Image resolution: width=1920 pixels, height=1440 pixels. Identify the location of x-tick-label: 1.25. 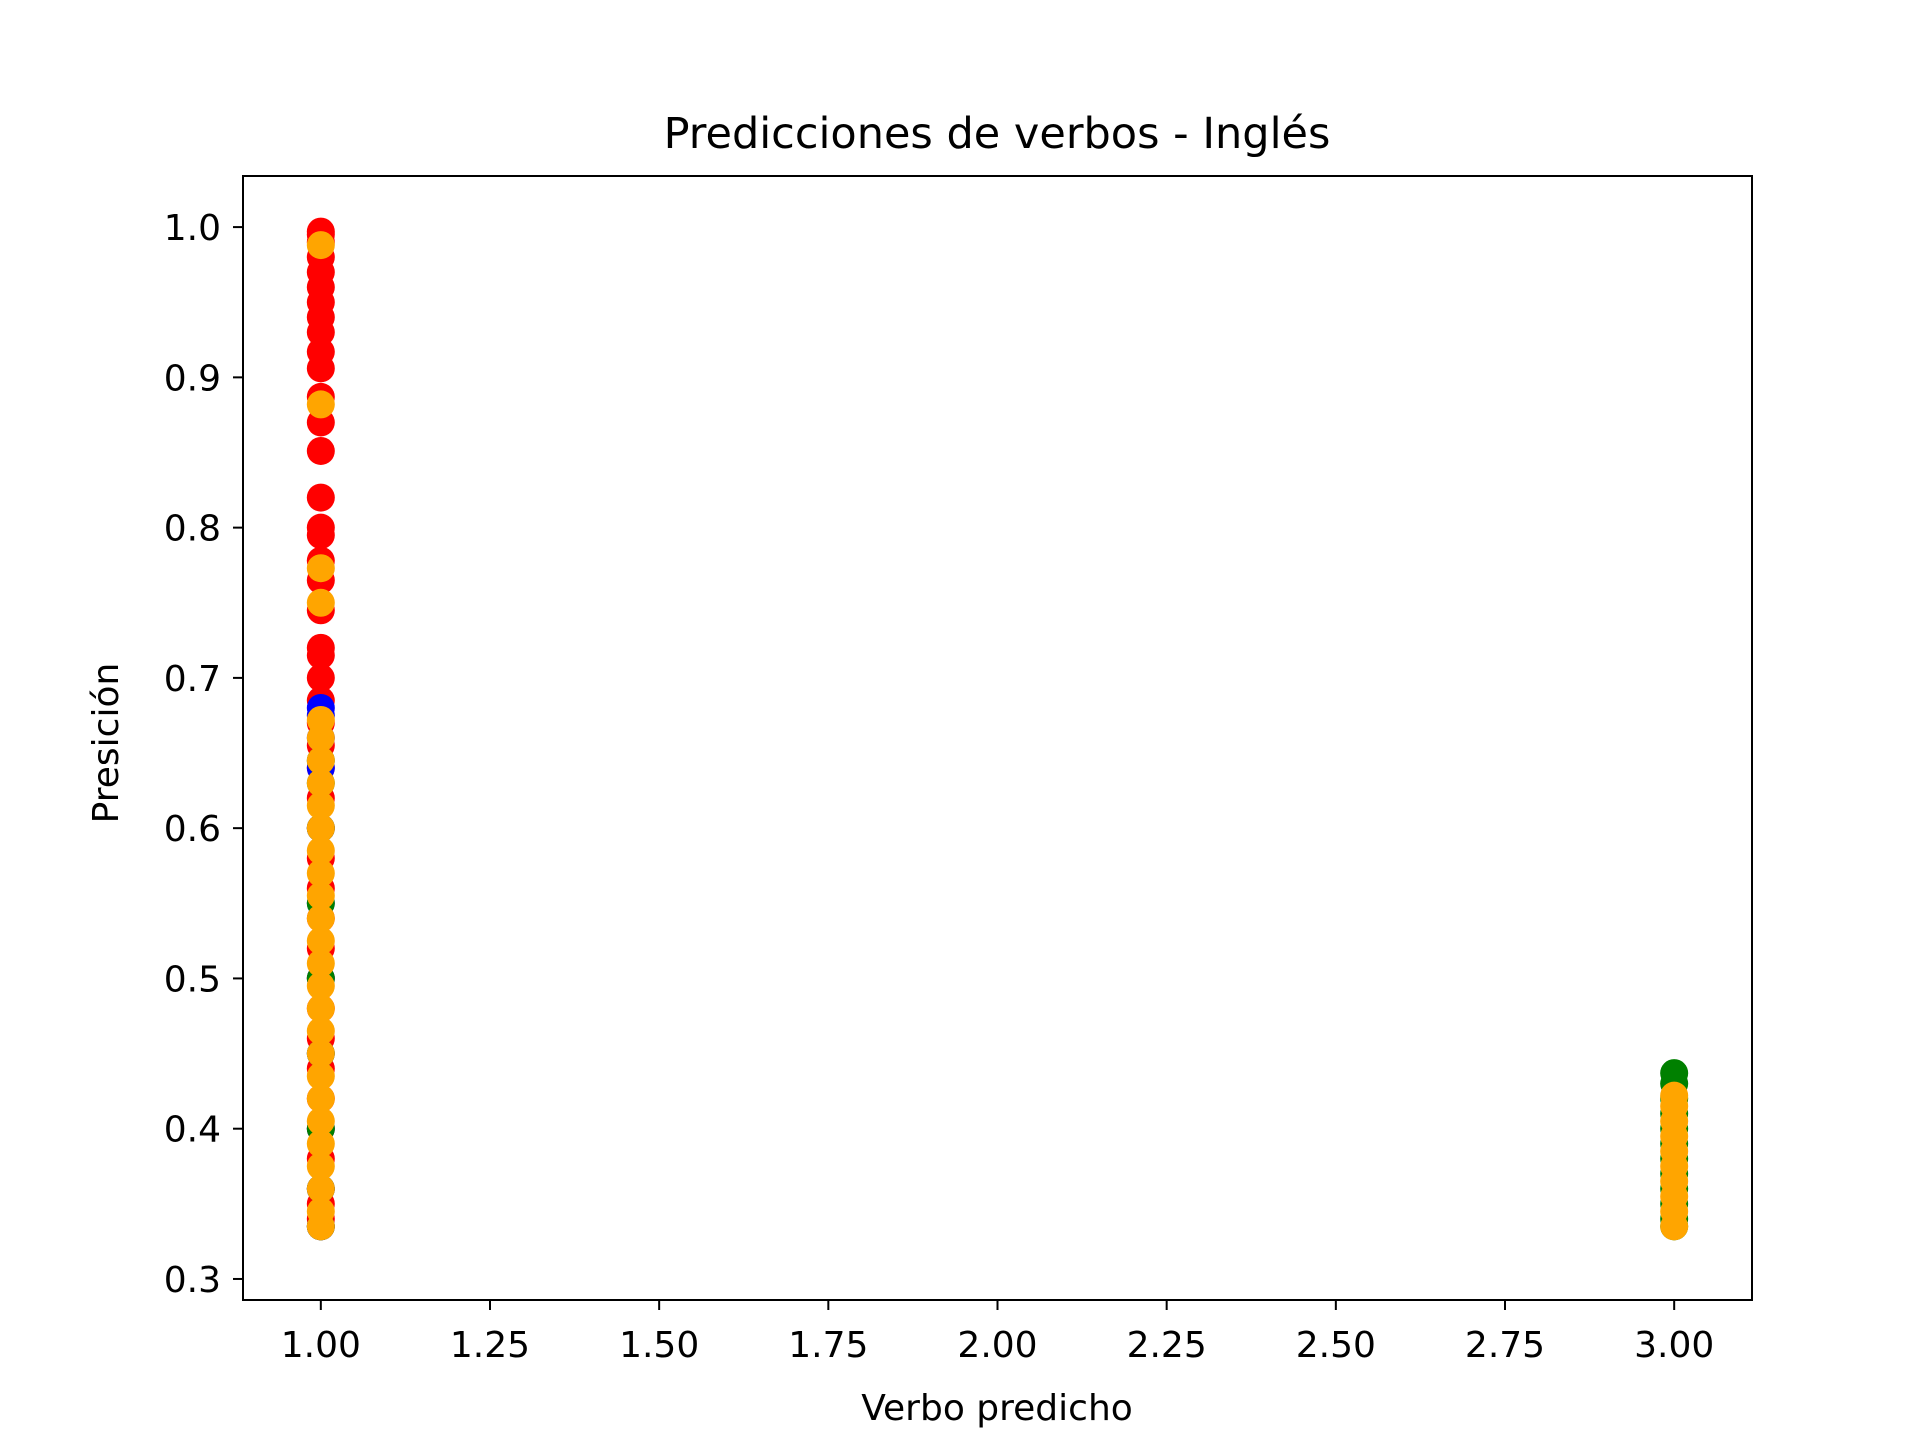
(490, 1345).